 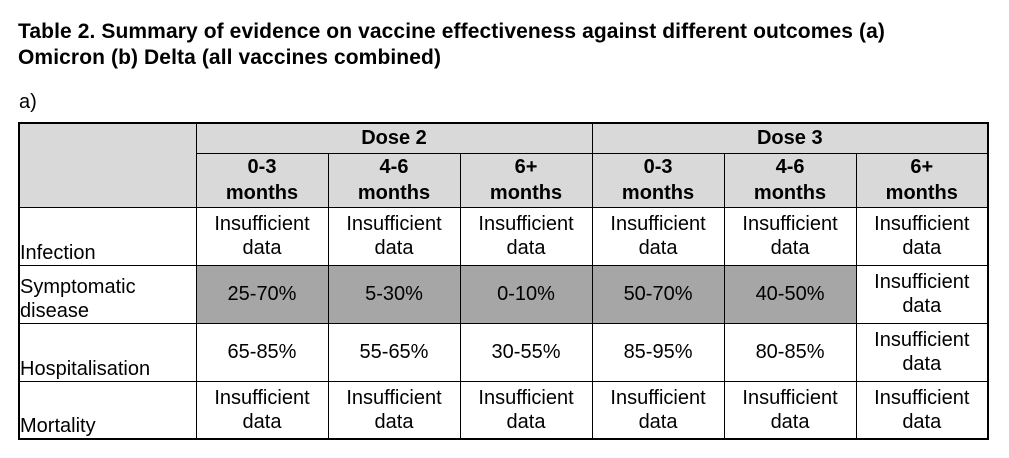 What do you see at coordinates (107, 294) in the screenshot?
I see `row-label-symptomatic-disease: Symptomatic disease` at bounding box center [107, 294].